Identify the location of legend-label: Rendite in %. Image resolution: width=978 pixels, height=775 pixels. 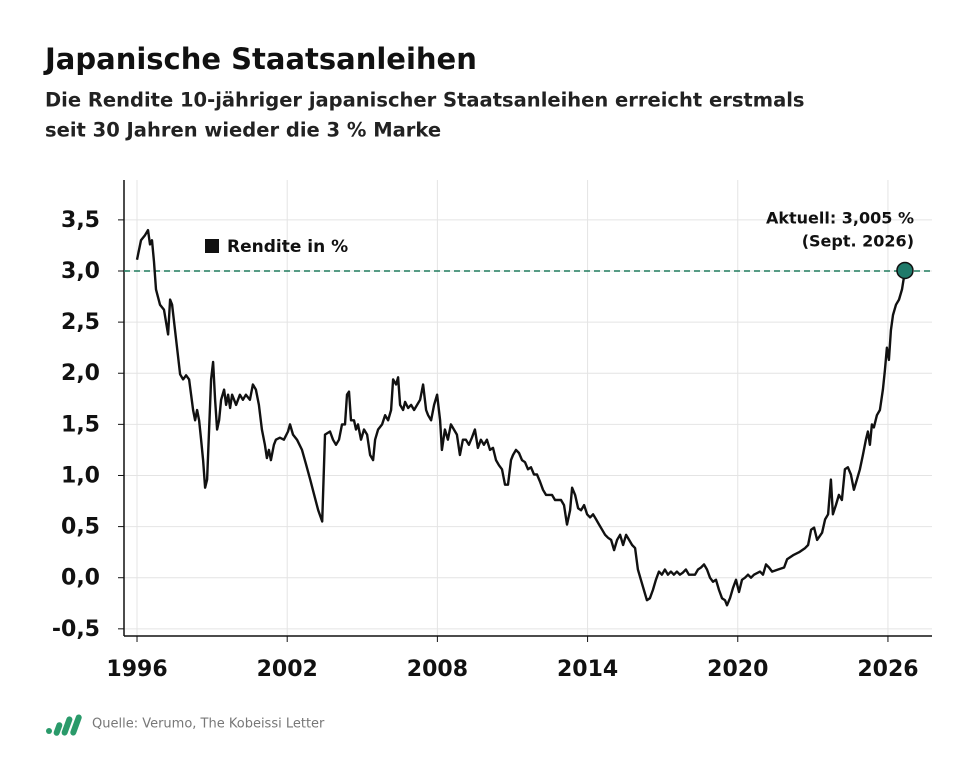
(287, 247).